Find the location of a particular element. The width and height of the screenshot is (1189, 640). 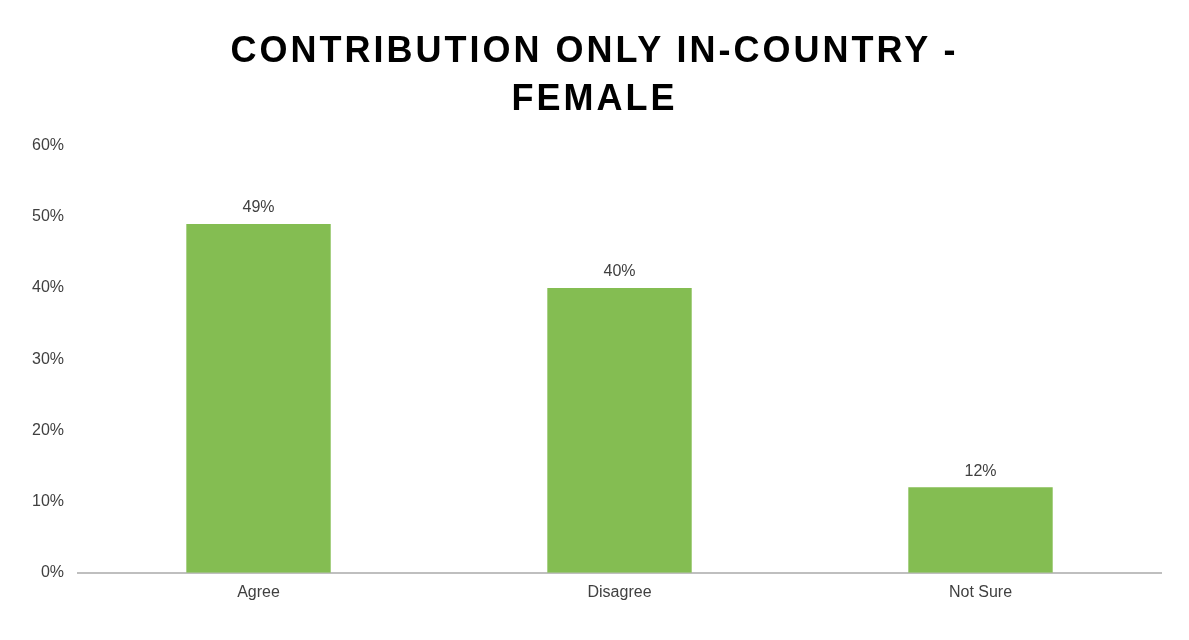

x-tick-label: Disagree is located at coordinates (619, 591).